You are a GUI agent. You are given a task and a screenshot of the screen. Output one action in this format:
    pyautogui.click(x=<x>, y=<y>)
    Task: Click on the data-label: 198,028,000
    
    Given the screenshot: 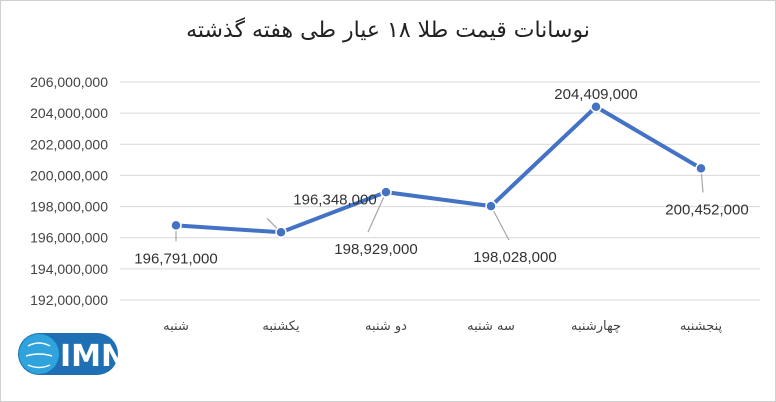 What is the action you would take?
    pyautogui.click(x=514, y=257)
    